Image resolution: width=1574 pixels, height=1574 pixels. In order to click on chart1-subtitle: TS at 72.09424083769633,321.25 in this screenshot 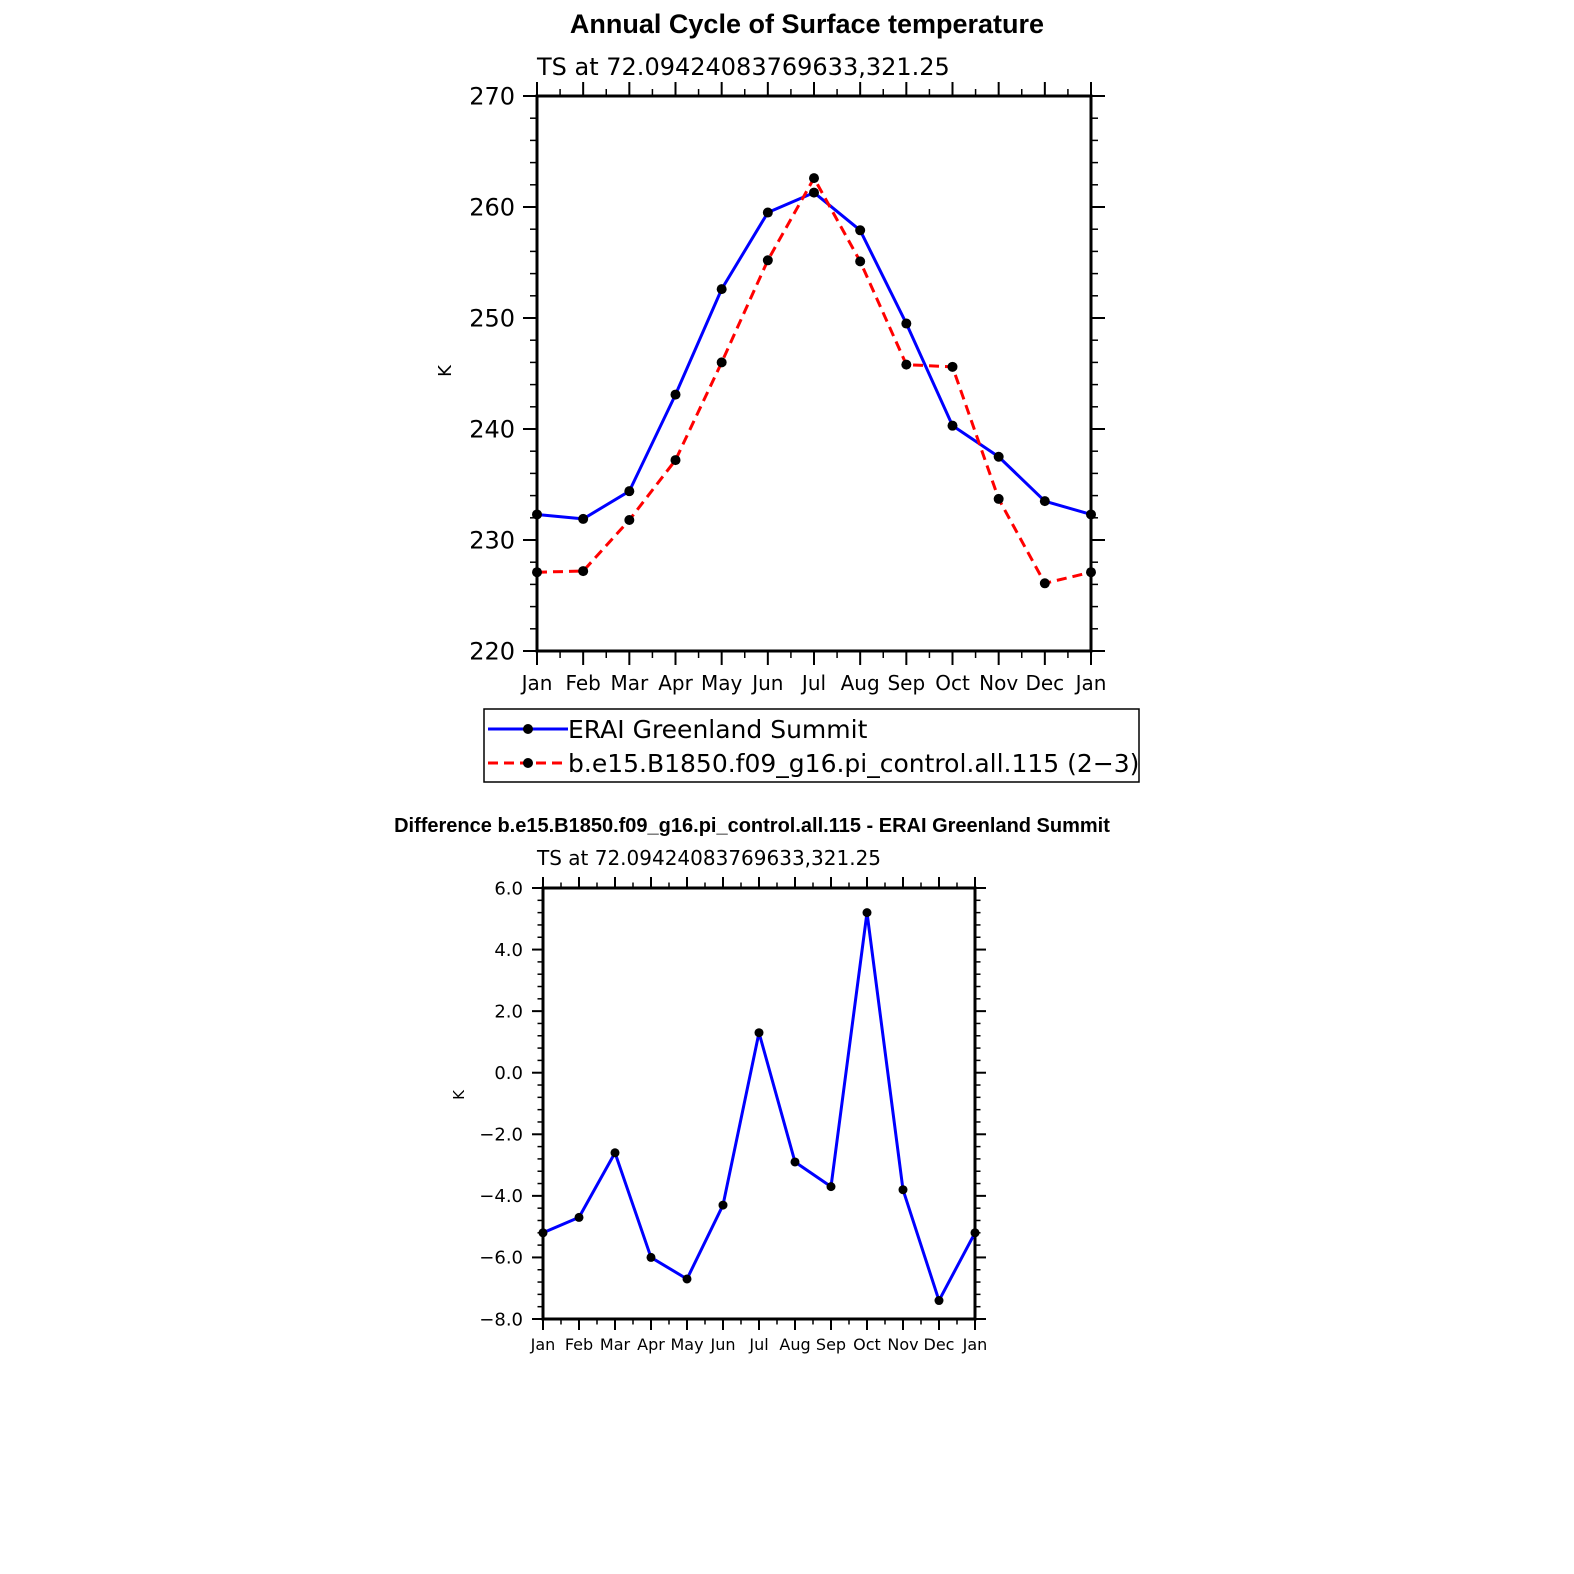, I will do `click(743, 67)`.